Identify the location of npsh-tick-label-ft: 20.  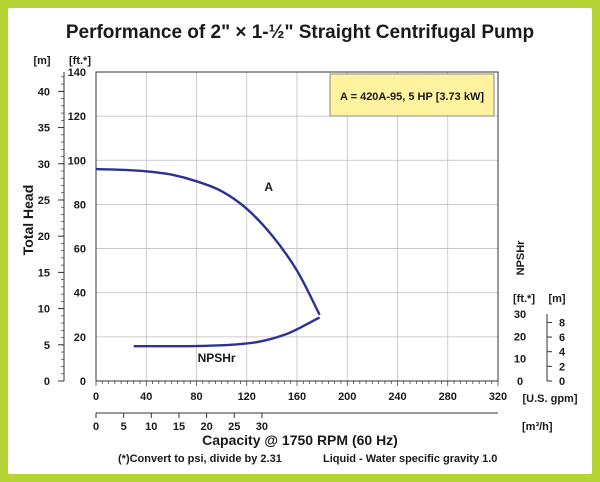
(520, 337).